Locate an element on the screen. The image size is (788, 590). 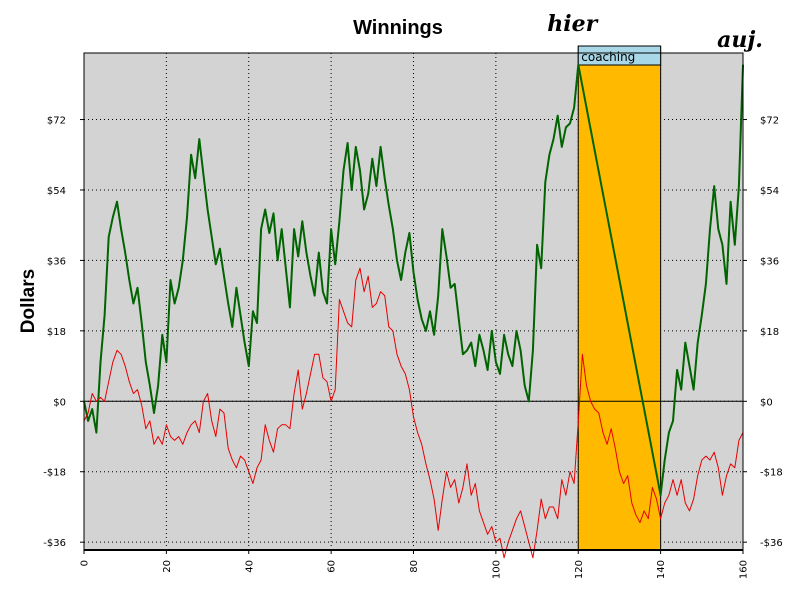
x-tick-label: 100 is located at coordinates (496, 569).